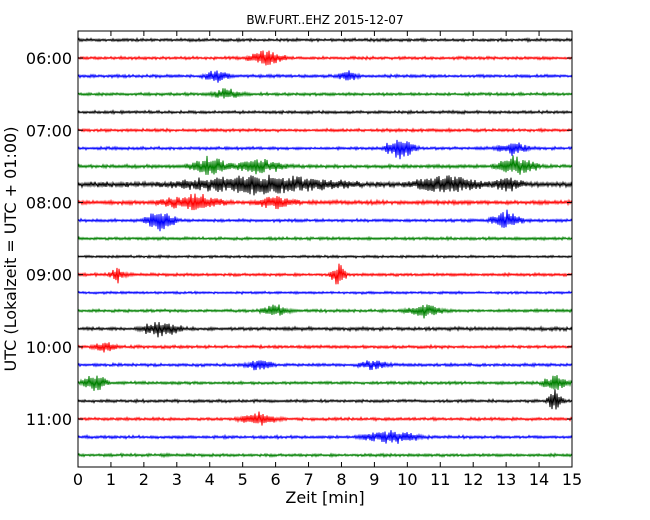 The height and width of the screenshot is (520, 650). What do you see at coordinates (324, 497) in the screenshot?
I see `x-axis-label: Zeit [min]` at bounding box center [324, 497].